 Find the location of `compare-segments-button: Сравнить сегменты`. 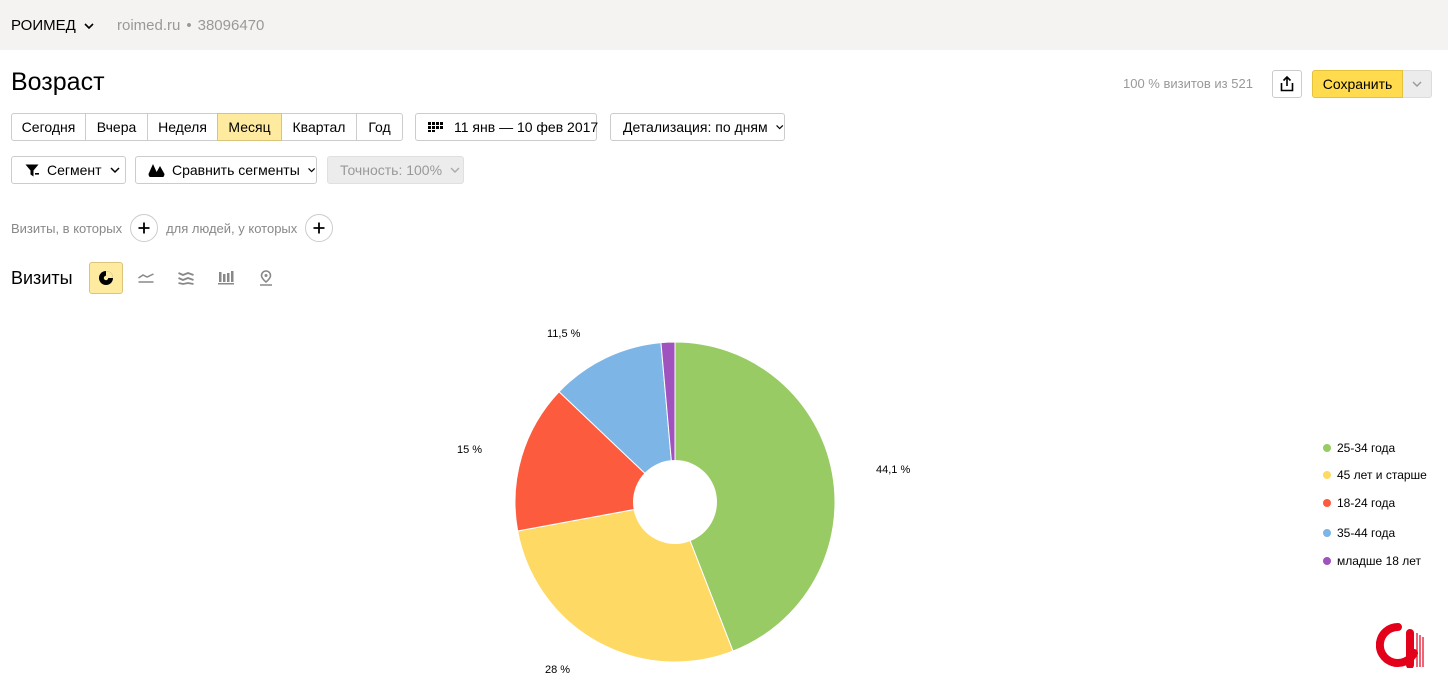

compare-segments-button: Сравнить сегменты is located at coordinates (226, 170).